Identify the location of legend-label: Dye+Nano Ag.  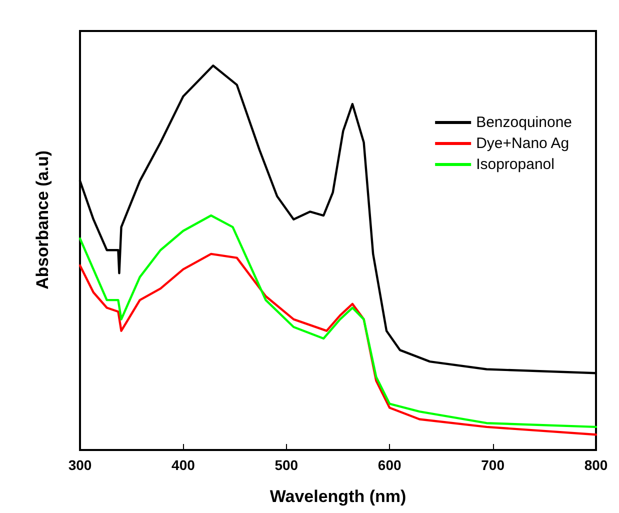
(523, 143).